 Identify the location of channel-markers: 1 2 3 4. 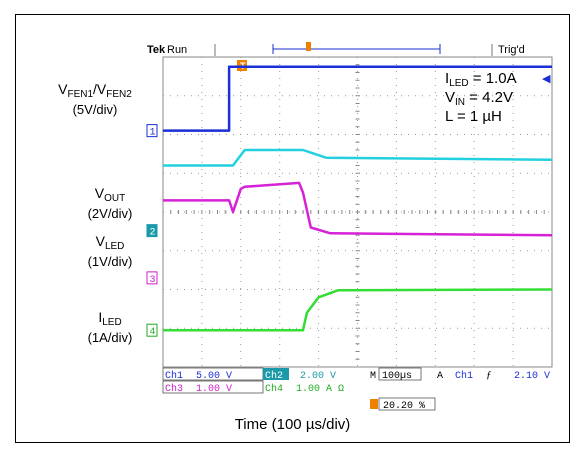
(152, 231).